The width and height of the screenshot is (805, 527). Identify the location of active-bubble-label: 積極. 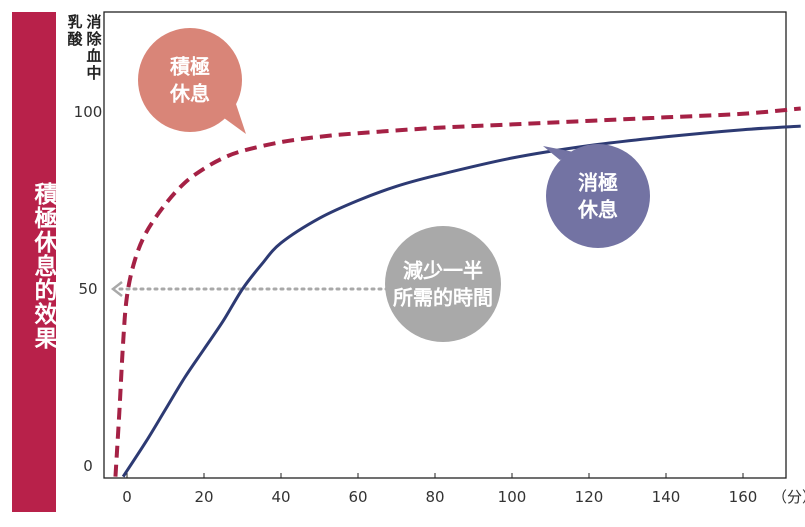
(190, 67).